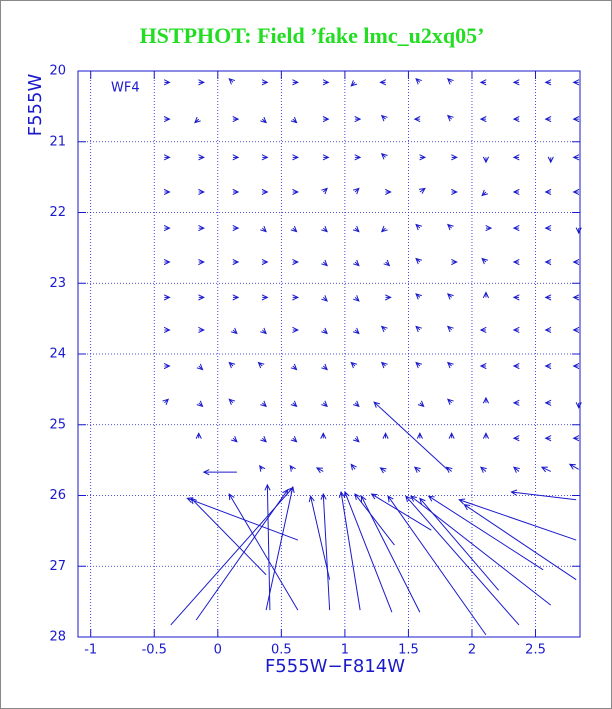  Describe the element at coordinates (57, 71) in the screenshot. I see `y-tick-label: 20` at that location.